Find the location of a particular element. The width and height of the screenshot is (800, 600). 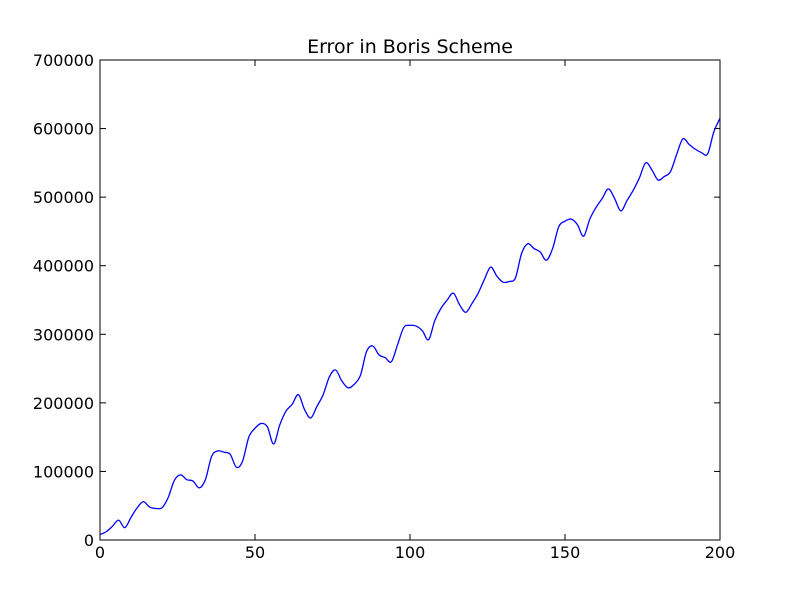

x-tick-label: 100 is located at coordinates (410, 552).